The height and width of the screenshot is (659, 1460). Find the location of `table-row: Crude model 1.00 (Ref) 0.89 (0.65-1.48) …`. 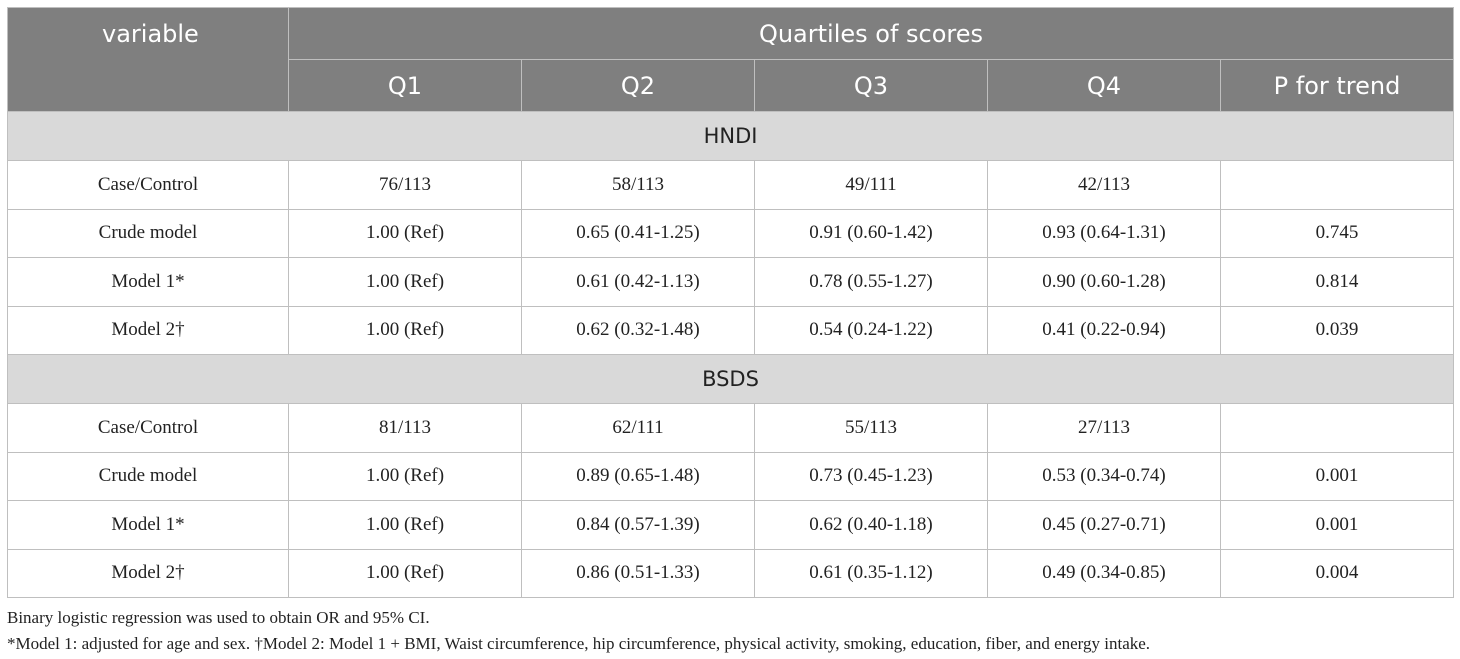

table-row: Crude model 1.00 (Ref) 0.89 (0.65-1.48) … is located at coordinates (730, 476).